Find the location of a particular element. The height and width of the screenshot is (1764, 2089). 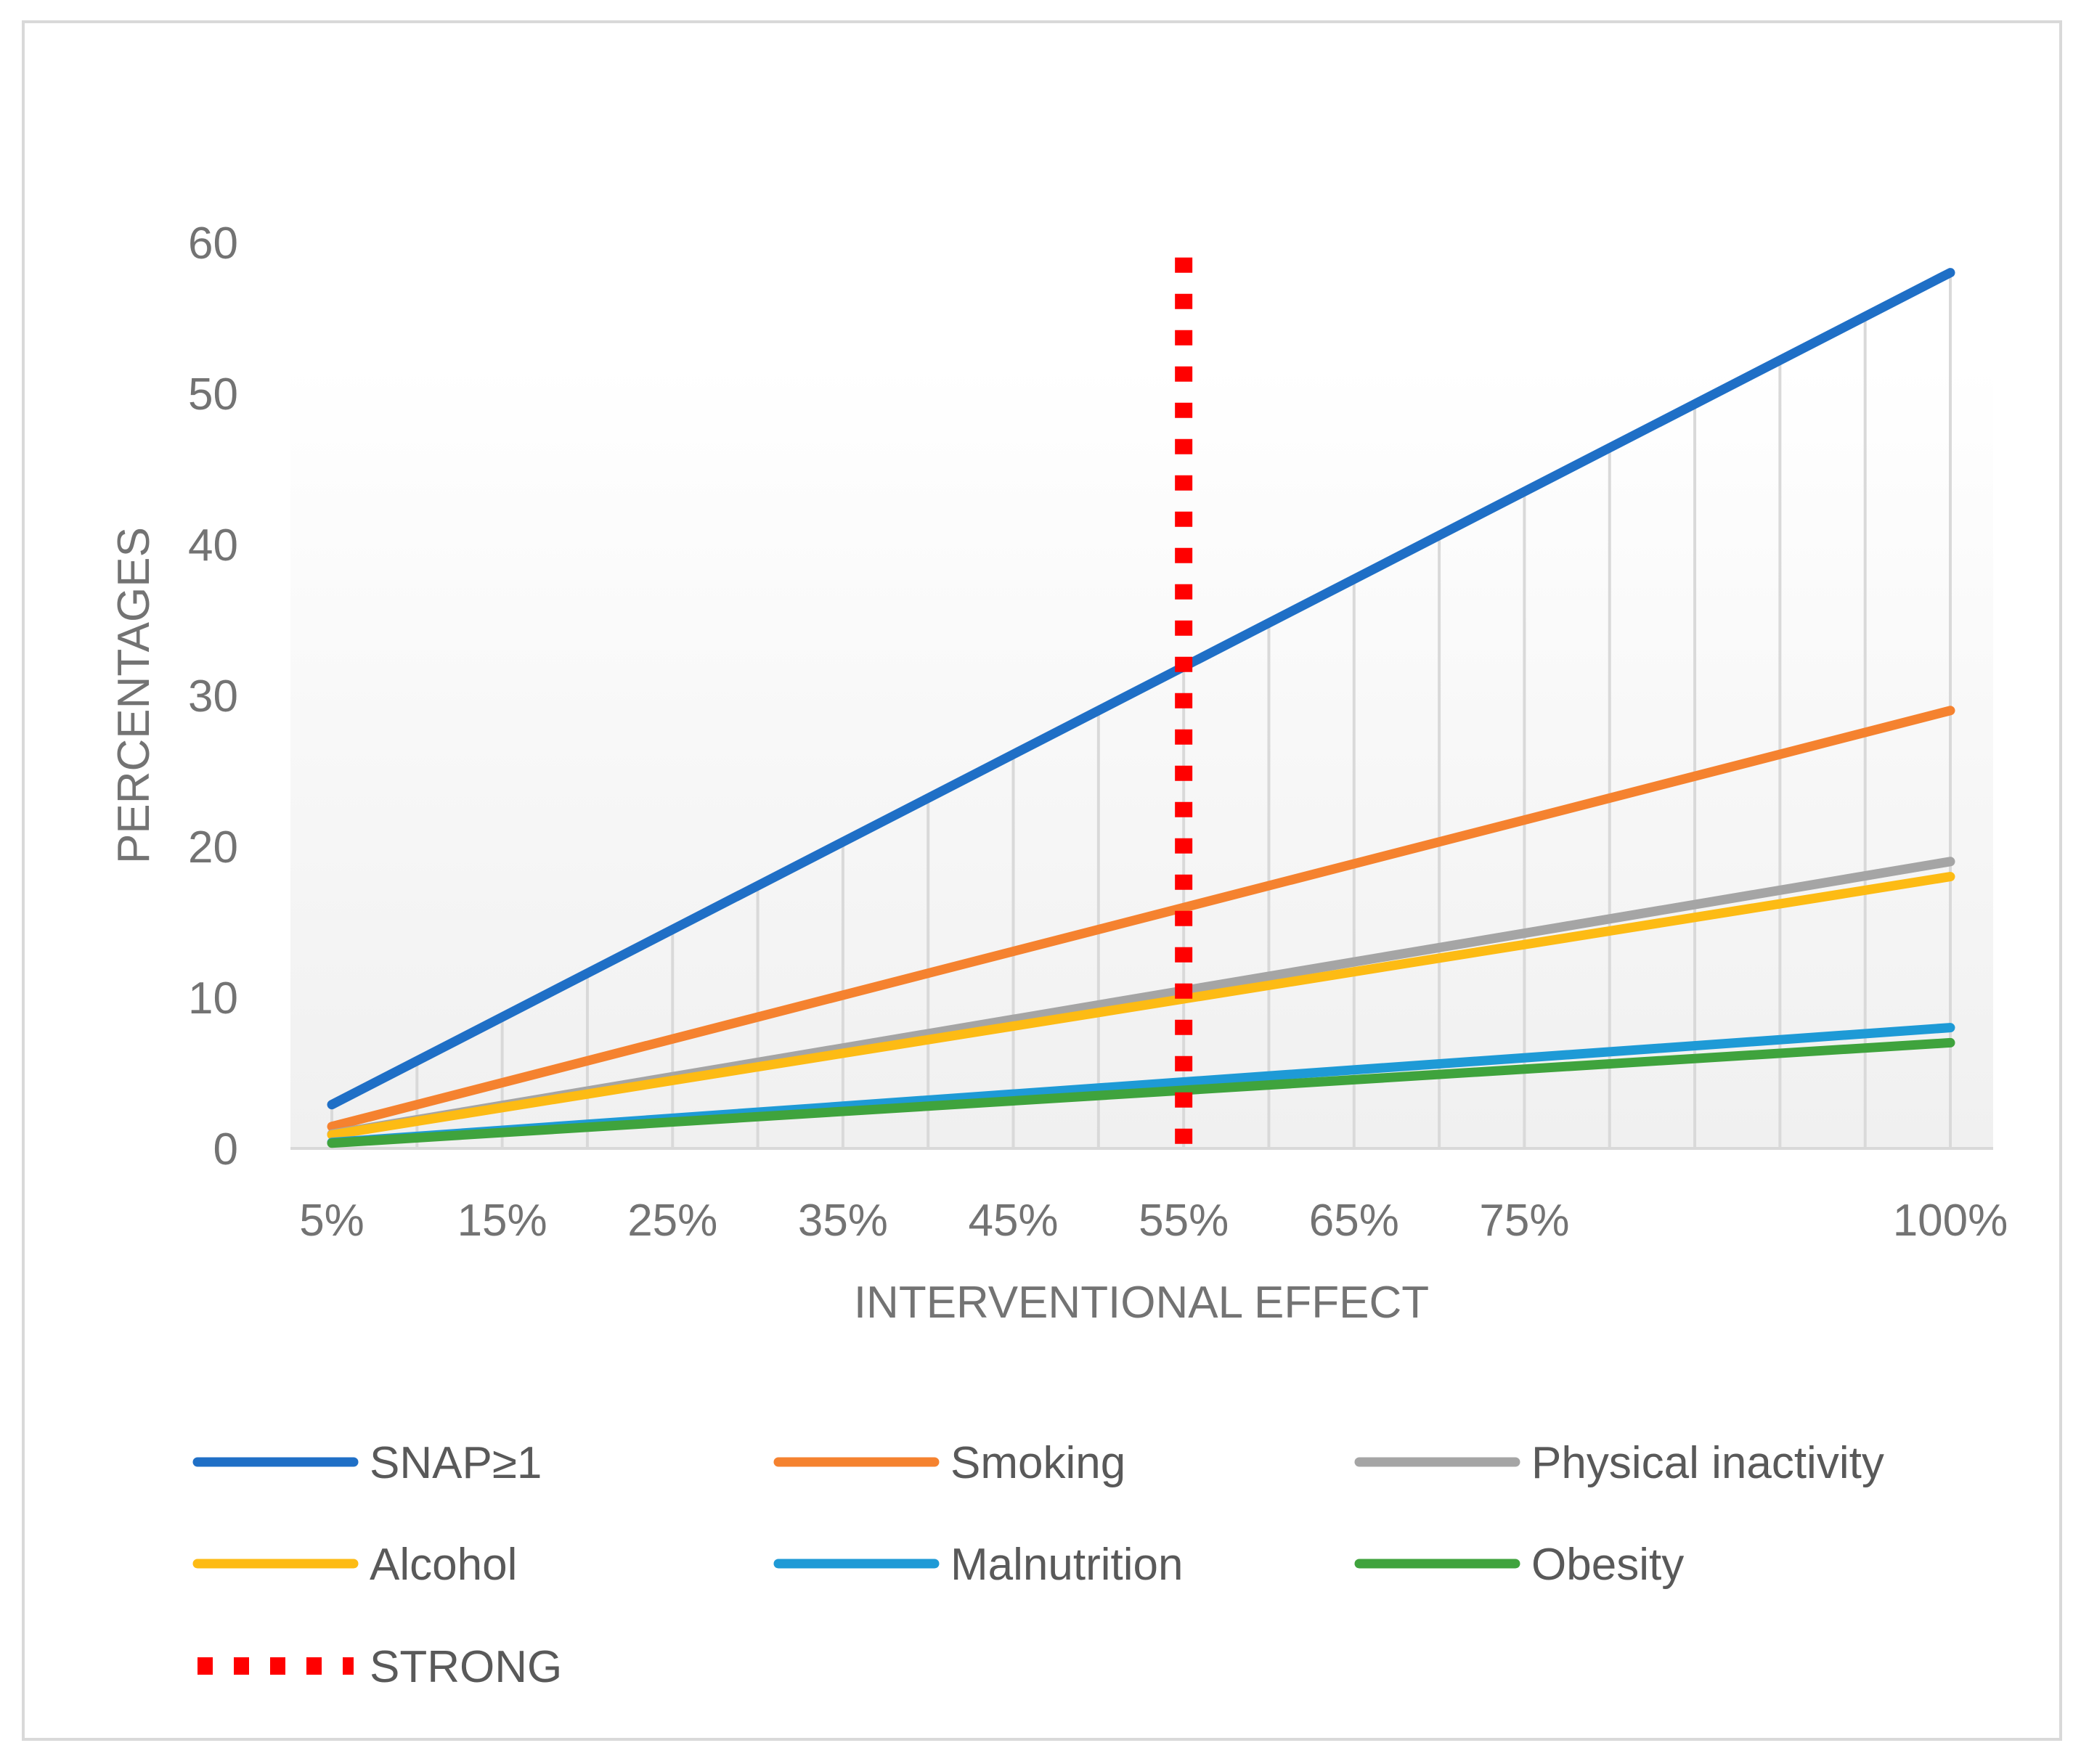

y-axis-title: PERCENTAGES is located at coordinates (134, 696).